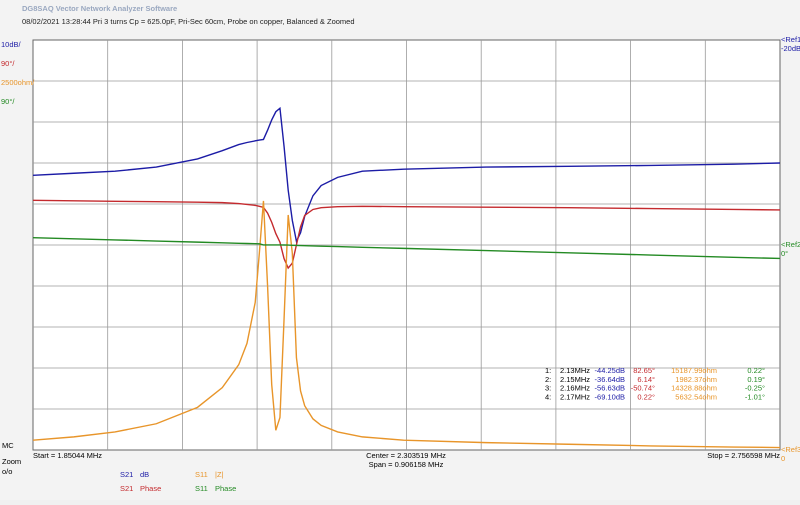 This screenshot has width=800, height=505. I want to click on app-title: DG8SAQ Vector Network Analyzer Software, so click(99, 8).